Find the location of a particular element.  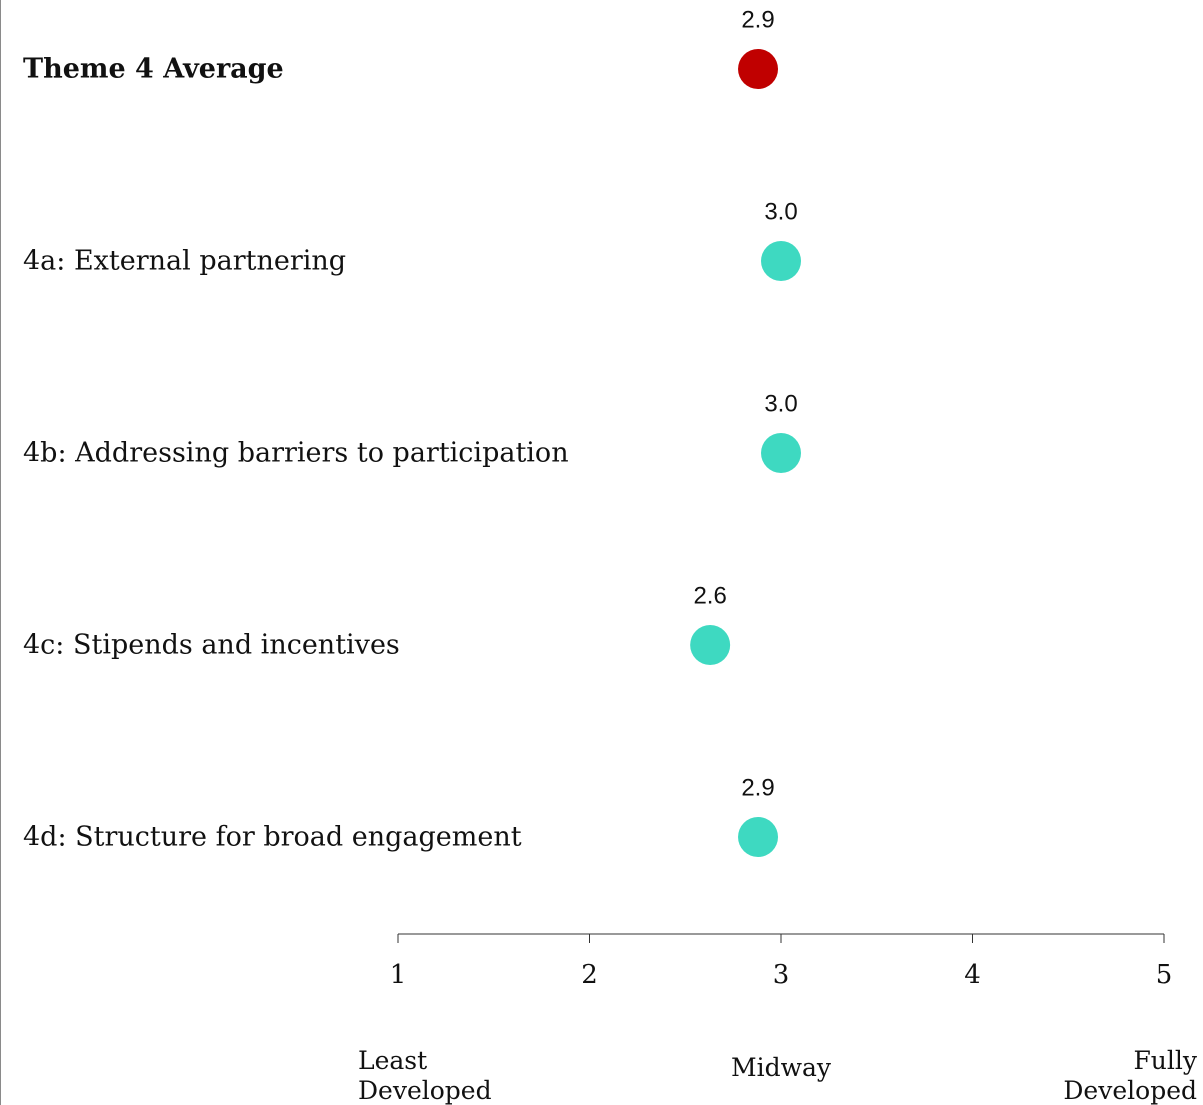

row-label-4c-stipends-and-incentives: 4c: Stipends and incentives is located at coordinates (211, 645).